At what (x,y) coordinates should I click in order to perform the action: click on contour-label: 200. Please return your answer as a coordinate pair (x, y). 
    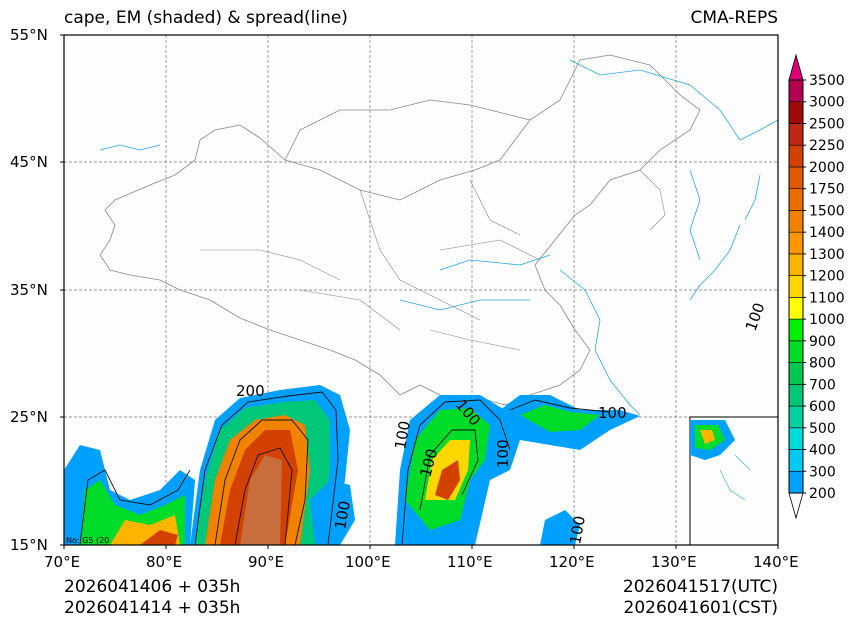
    Looking at the image, I should click on (250, 391).